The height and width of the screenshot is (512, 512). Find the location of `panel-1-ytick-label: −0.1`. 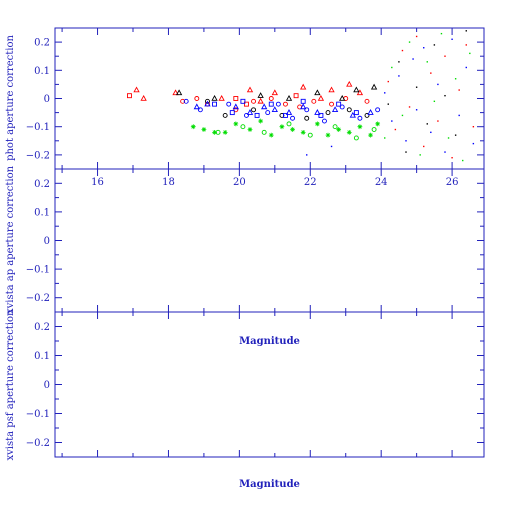

panel-1-ytick-label: −0.1 is located at coordinates (38, 127).